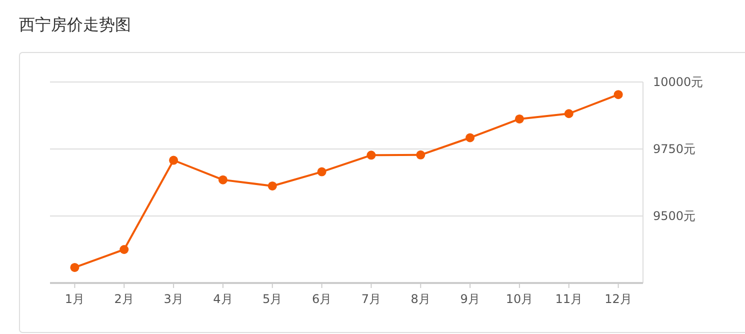  Describe the element at coordinates (569, 299) in the screenshot. I see `xtick: 11月` at that location.